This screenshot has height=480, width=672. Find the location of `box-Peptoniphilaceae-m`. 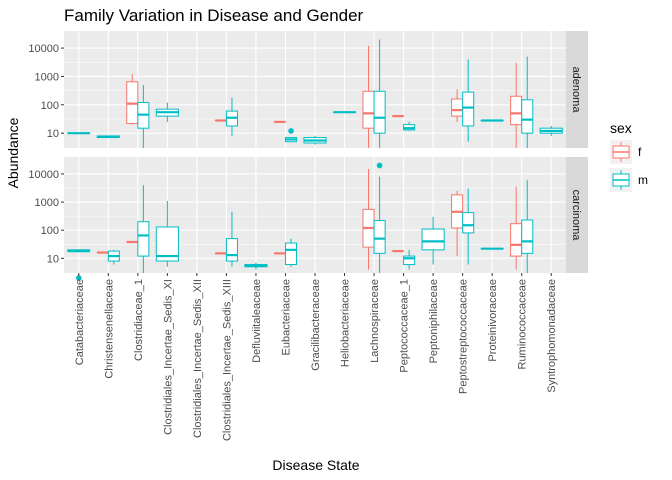

box-Peptoniphilaceae-m is located at coordinates (433, 240).